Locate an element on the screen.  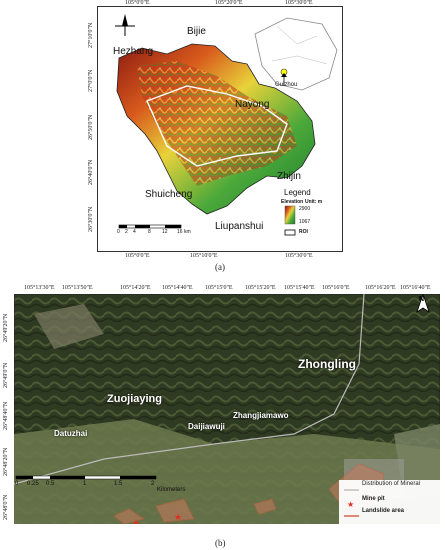
label-bijie: Bijie is located at coordinates (196, 31).